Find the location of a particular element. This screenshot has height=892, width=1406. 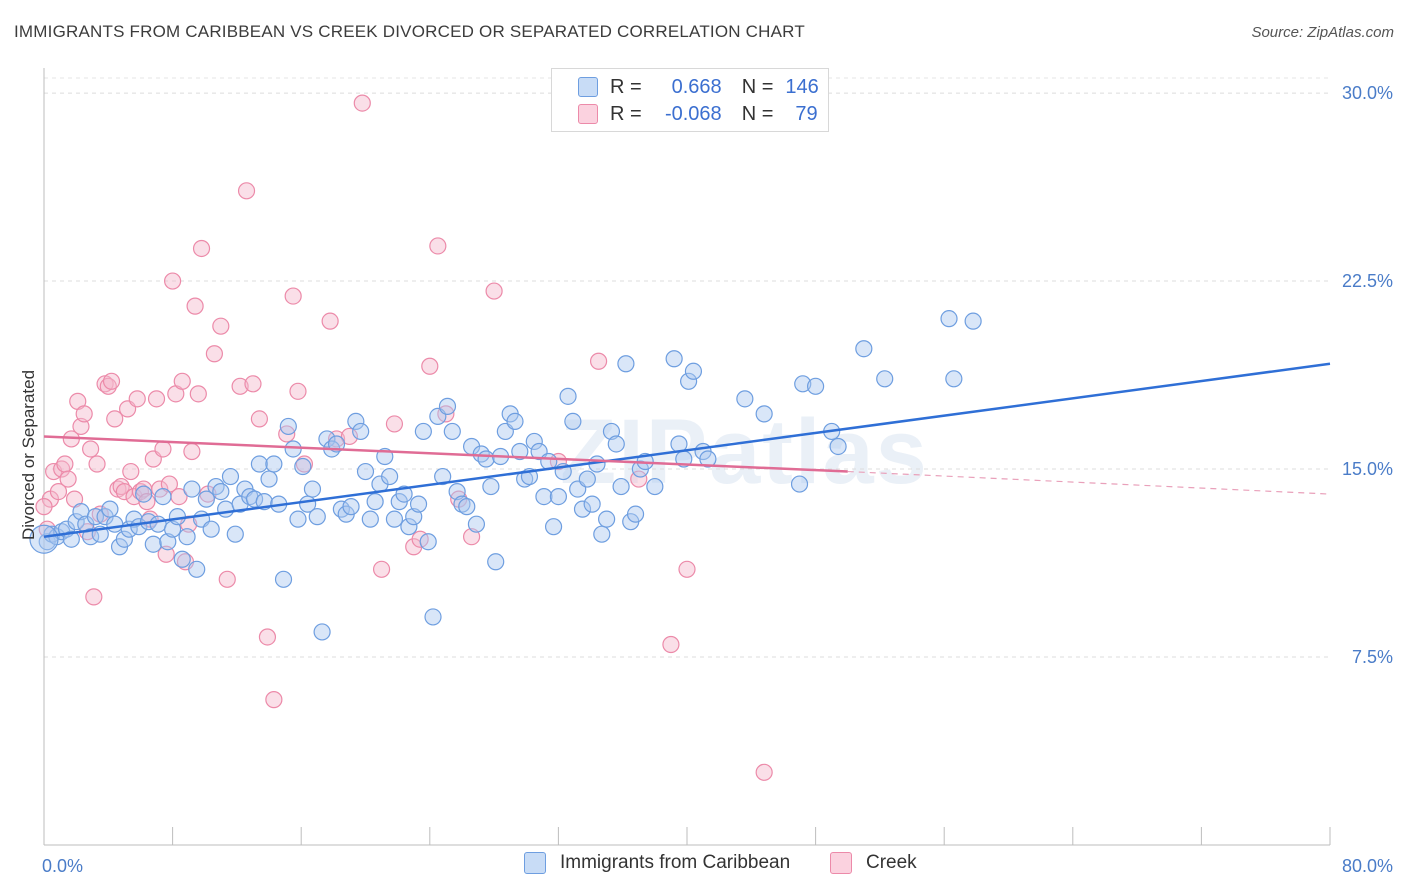

legend-row-caribbean: R = 0.668 N = 146 is located at coordinates (685, 87).